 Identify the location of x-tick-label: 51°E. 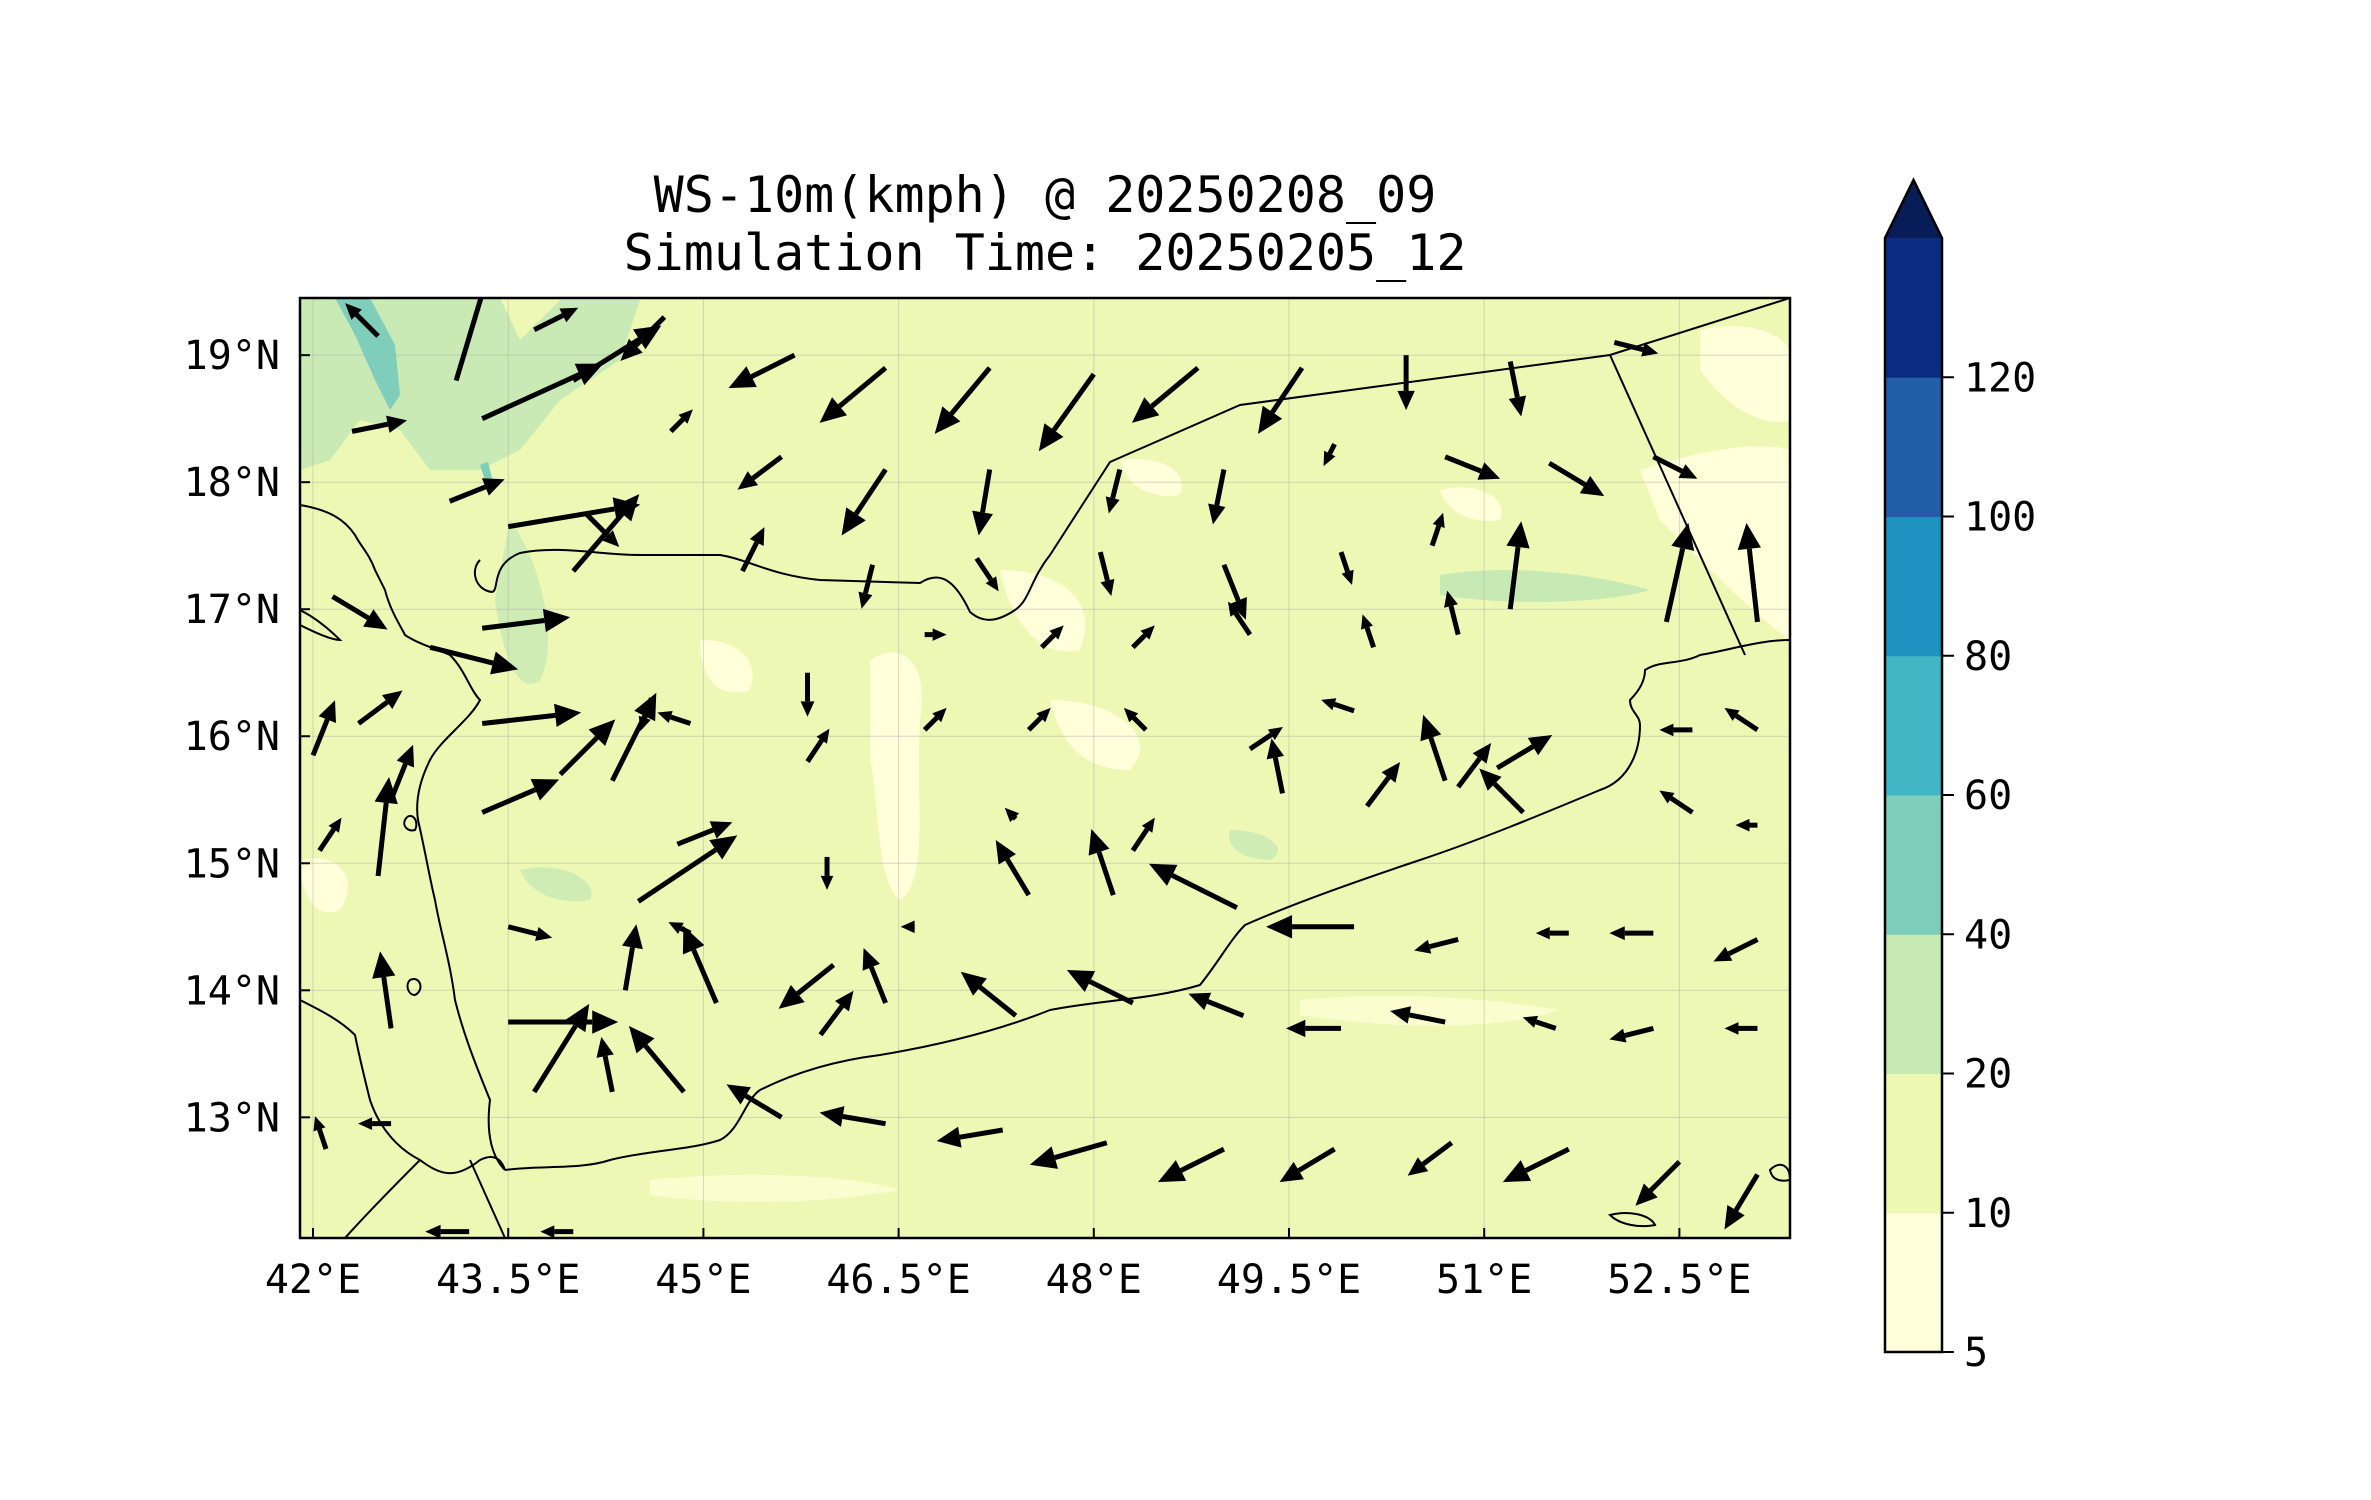
(1484, 1280).